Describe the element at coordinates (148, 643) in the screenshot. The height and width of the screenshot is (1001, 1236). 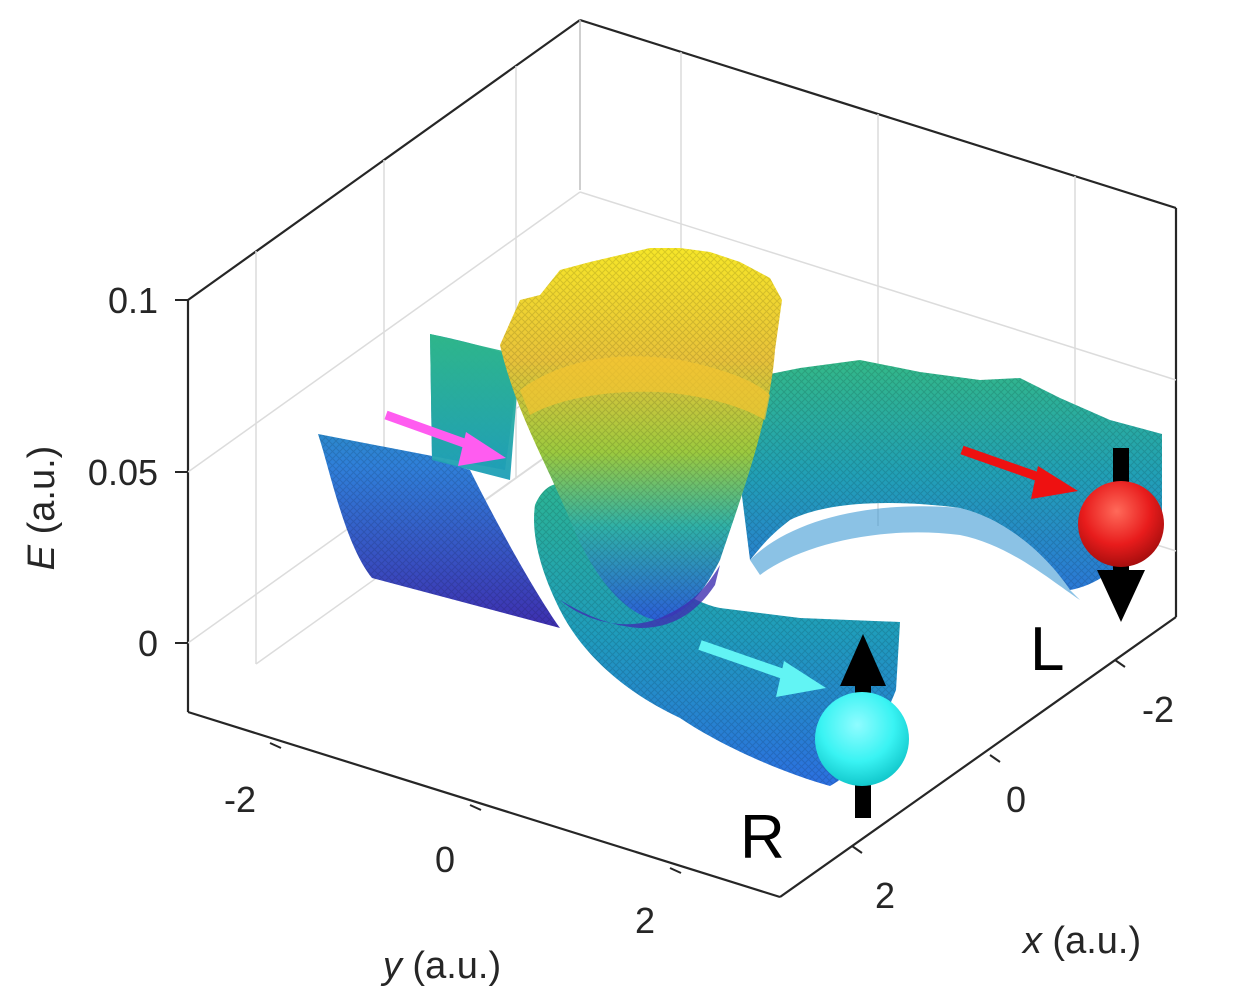
I see `z-tick-label: 0` at that location.